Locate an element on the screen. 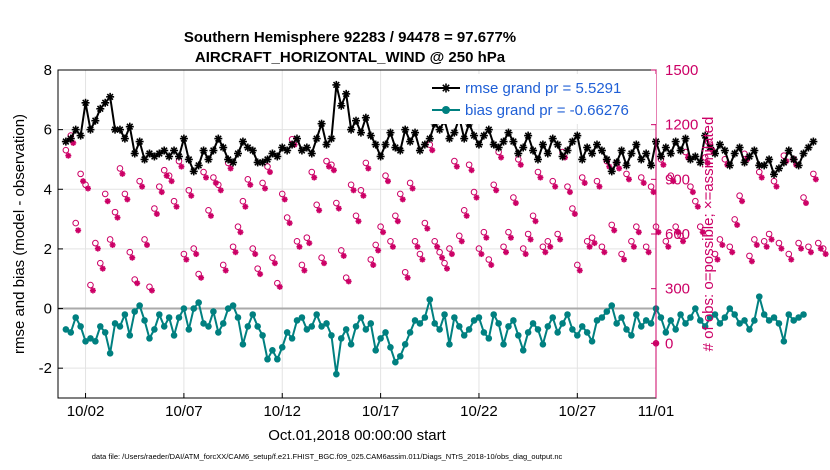 The width and height of the screenshot is (830, 470). left-tick-label: 2 is located at coordinates (48, 249).